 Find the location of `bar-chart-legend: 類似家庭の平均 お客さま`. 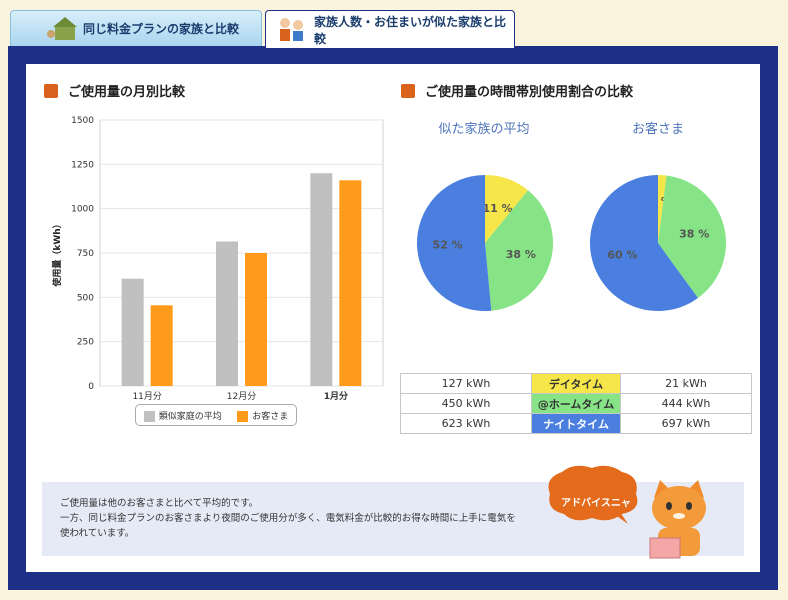

bar-chart-legend: 類似家庭の平均 お客さま is located at coordinates (216, 415).